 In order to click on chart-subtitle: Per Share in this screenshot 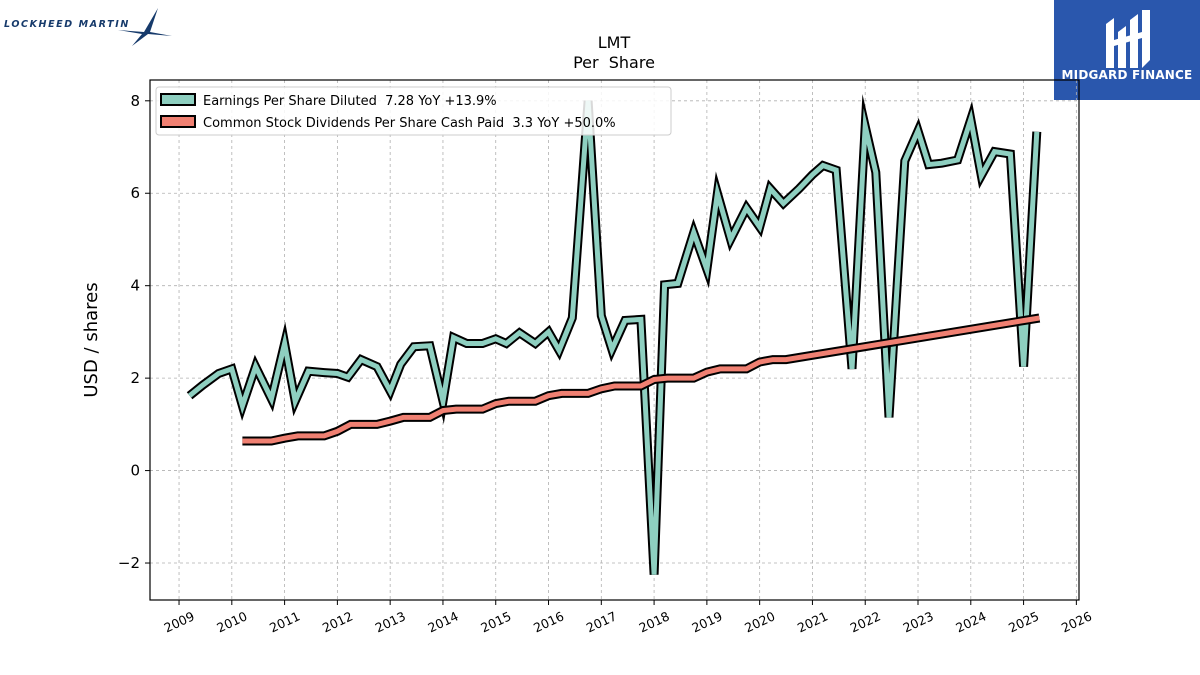, I will do `click(614, 62)`.